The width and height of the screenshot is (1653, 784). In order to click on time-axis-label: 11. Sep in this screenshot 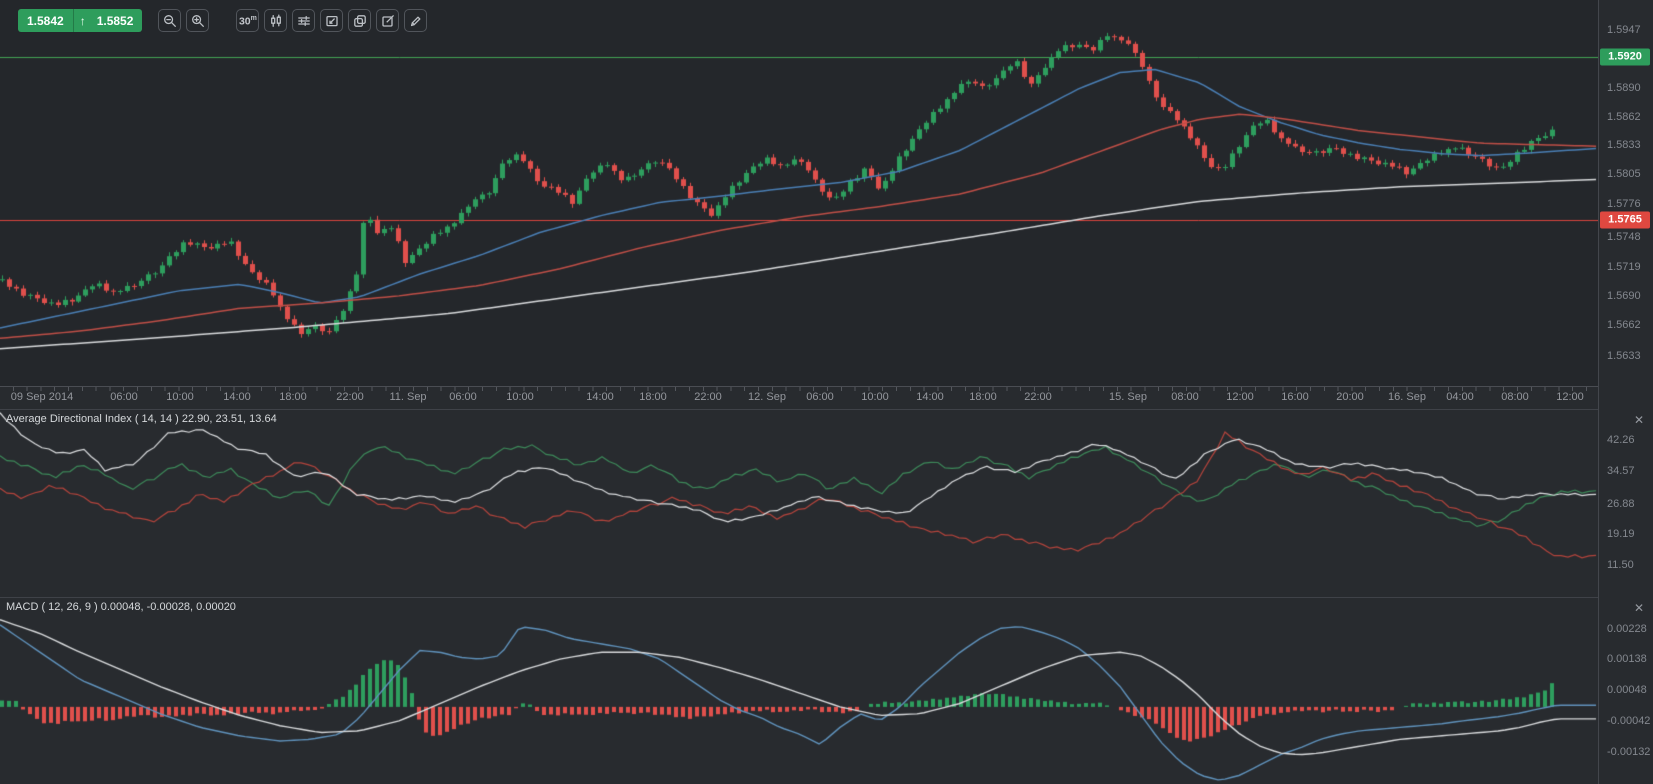, I will do `click(408, 397)`.